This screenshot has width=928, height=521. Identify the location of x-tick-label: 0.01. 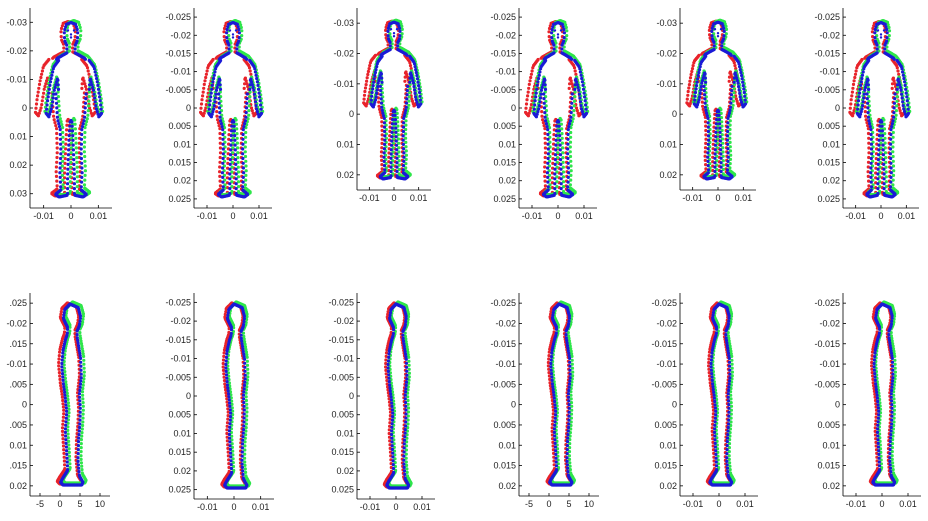
(419, 198).